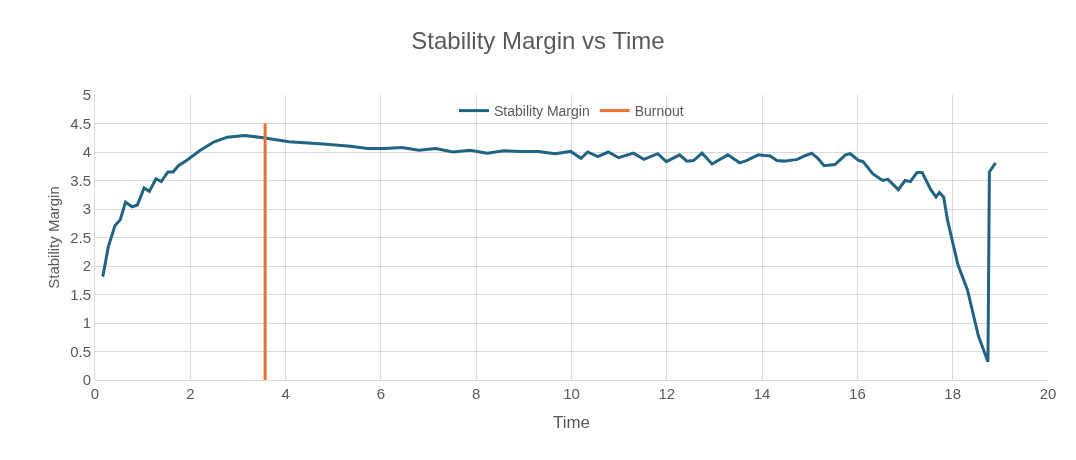 This screenshot has width=1076, height=460. Describe the element at coordinates (80, 294) in the screenshot. I see `y-tick-label: 1.5` at that location.